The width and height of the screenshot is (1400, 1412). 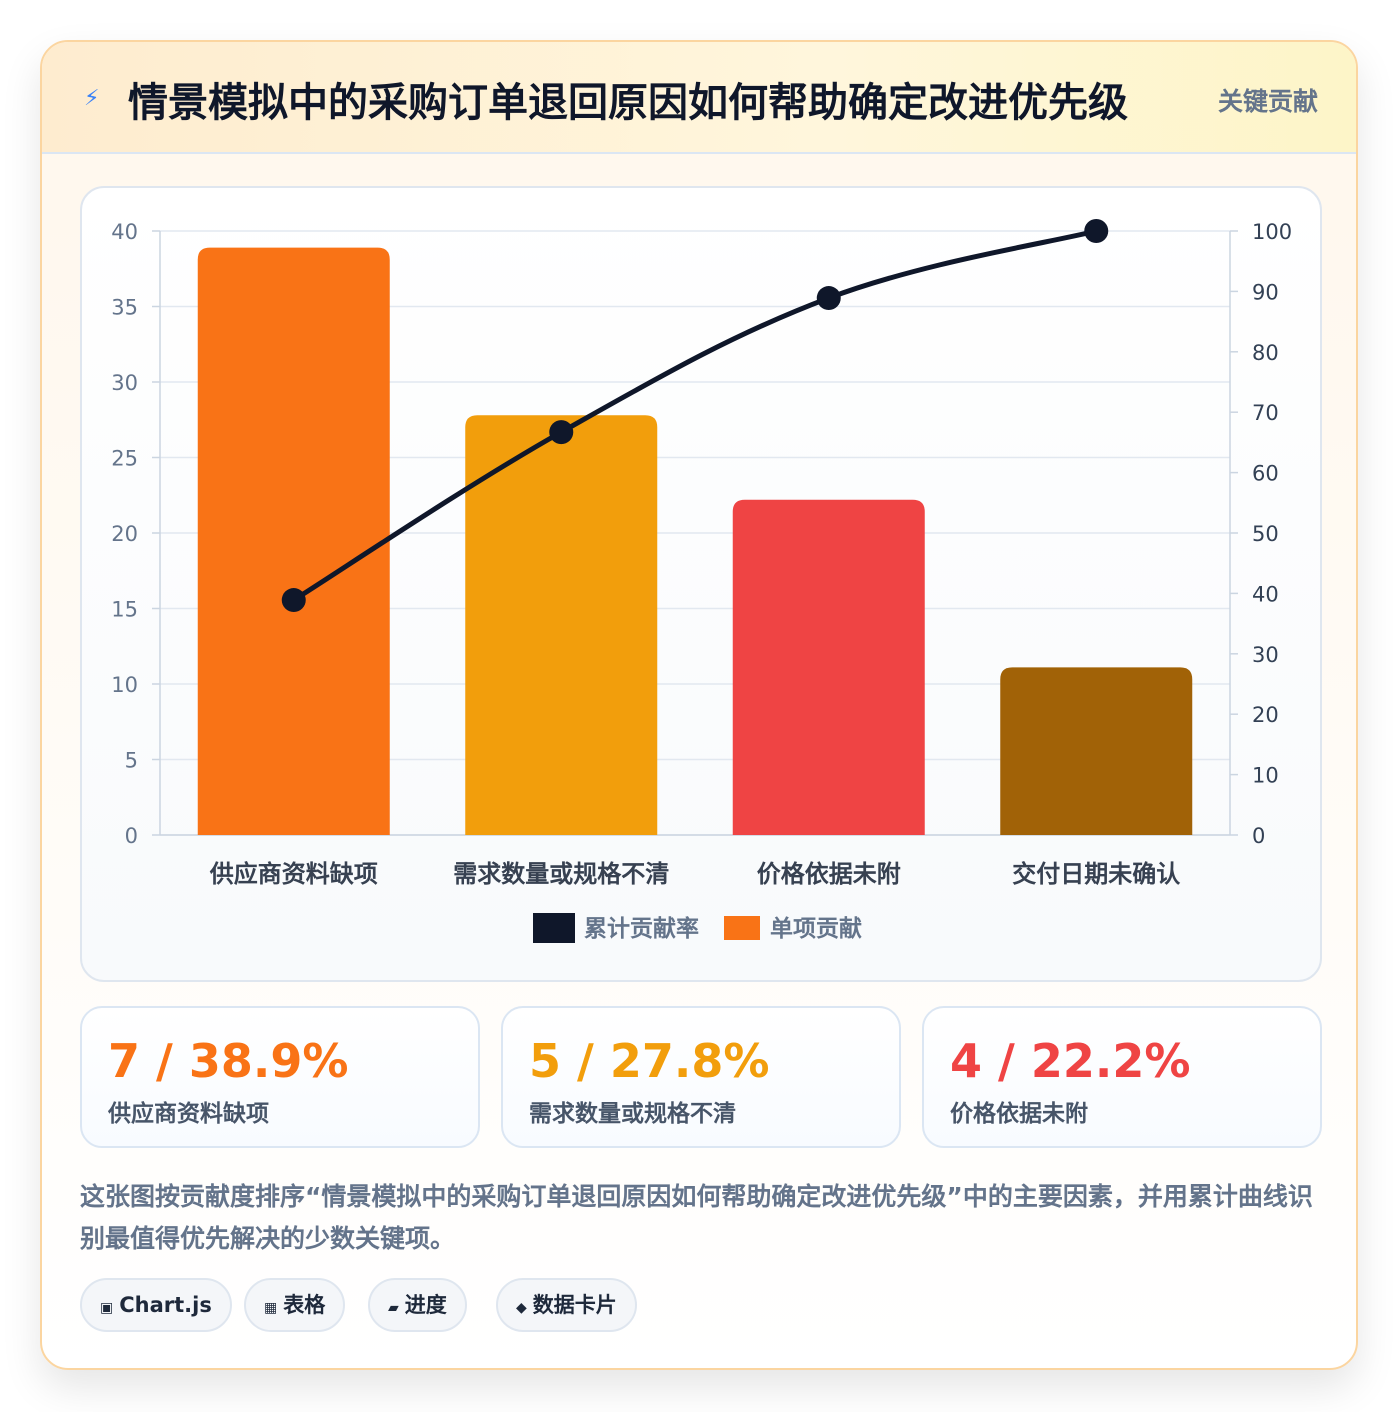 I want to click on y2-tick-label: 50, so click(x=1265, y=534).